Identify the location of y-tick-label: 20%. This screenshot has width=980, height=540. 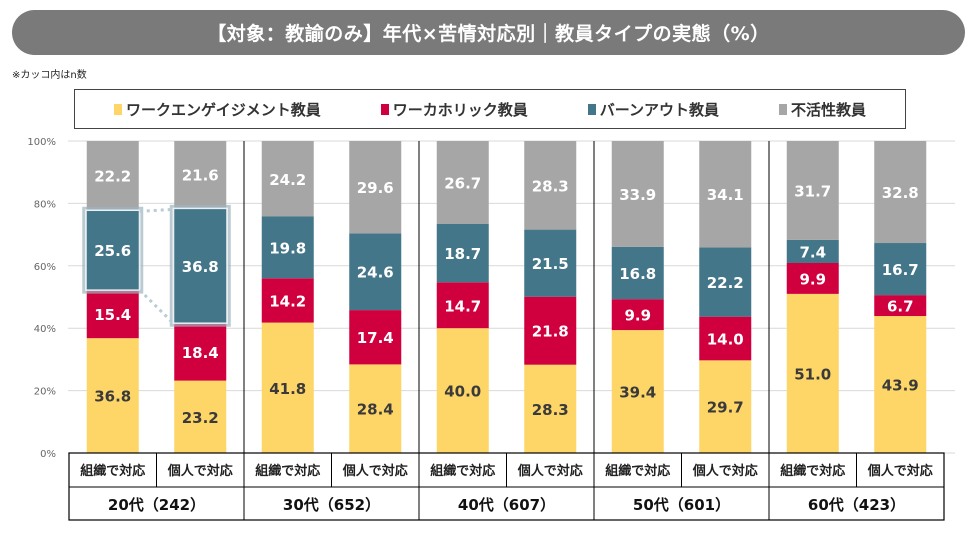
(45, 392).